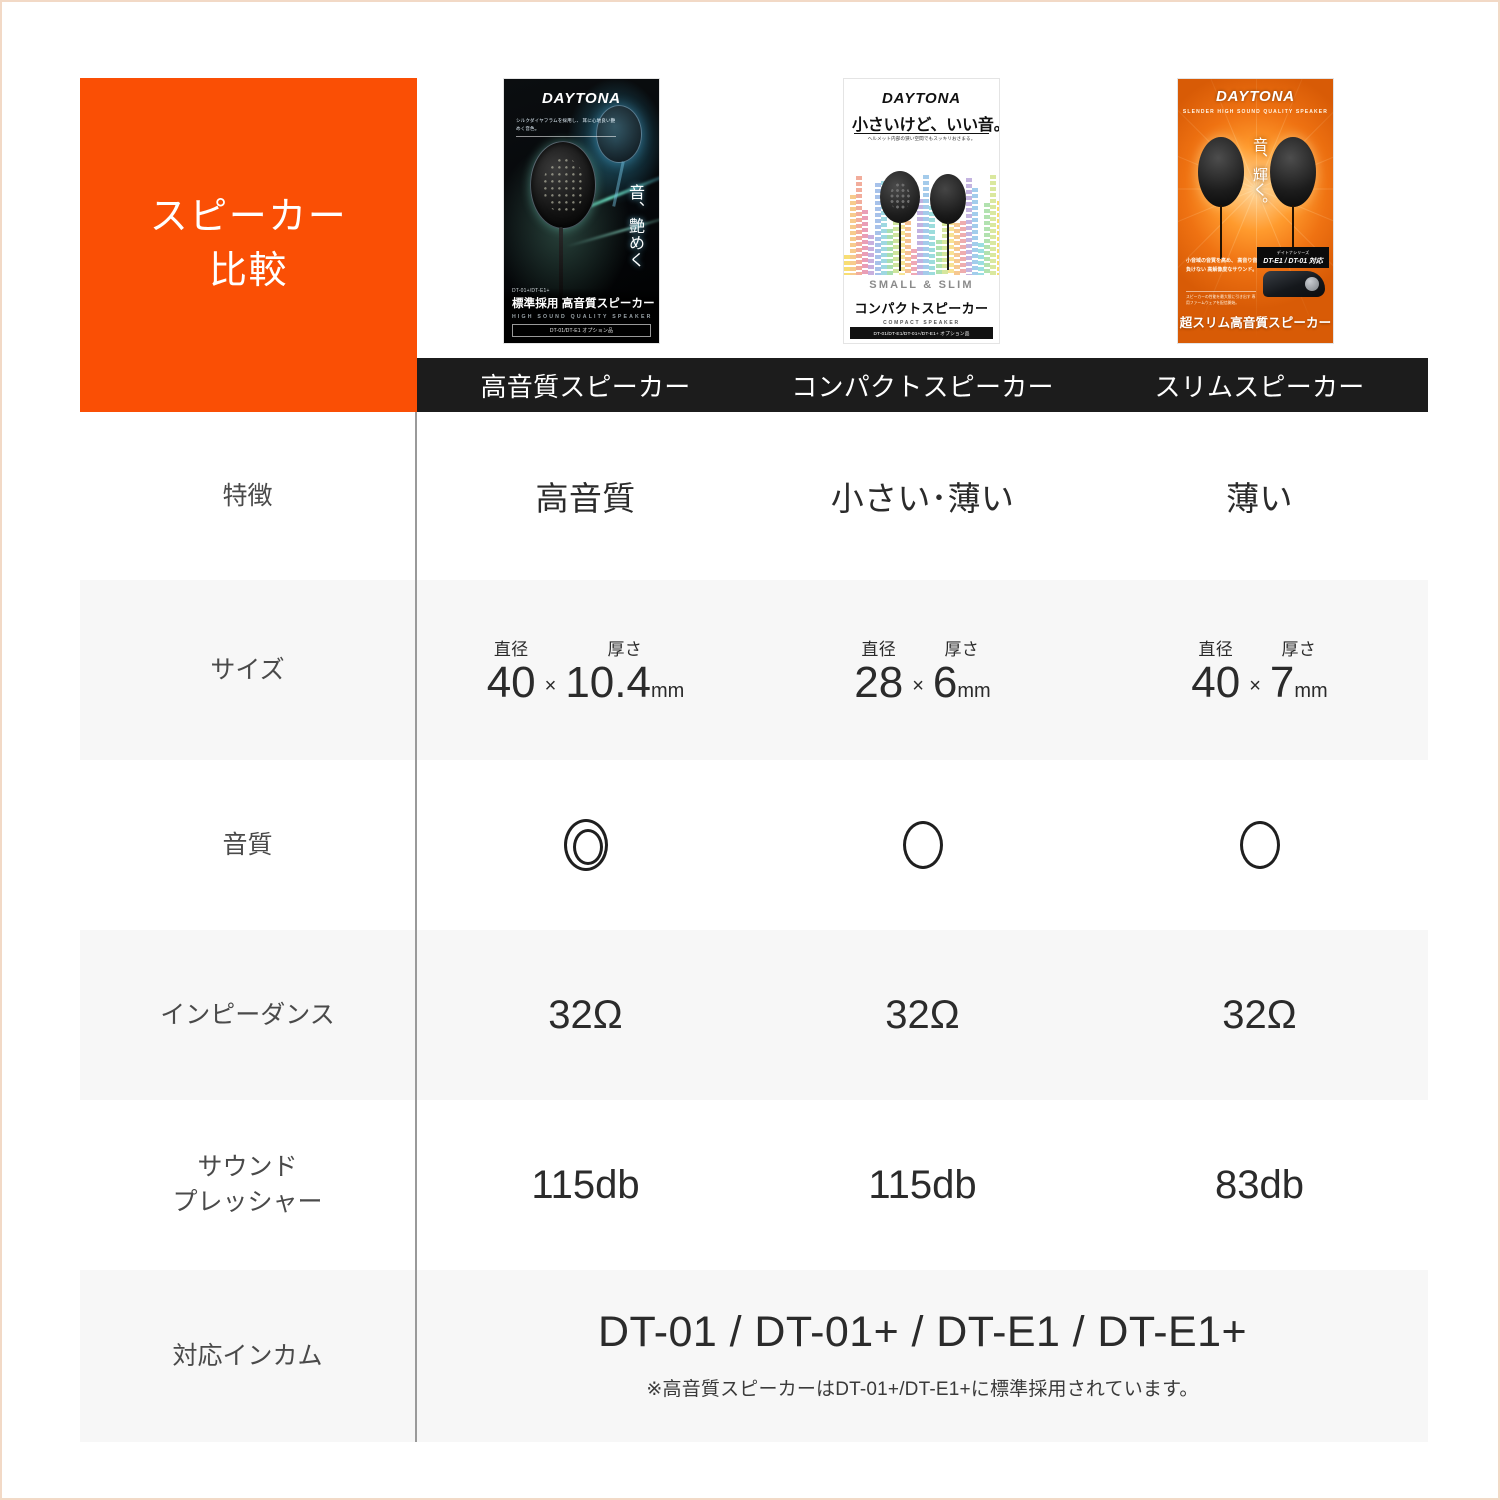  I want to click on package3-main-title: 超スリム高音質スピーカー, so click(1255, 323).